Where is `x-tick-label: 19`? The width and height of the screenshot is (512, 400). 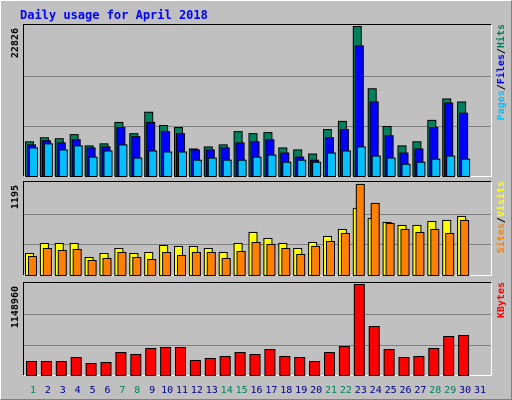
x-tick-label: 19 is located at coordinates (301, 390).